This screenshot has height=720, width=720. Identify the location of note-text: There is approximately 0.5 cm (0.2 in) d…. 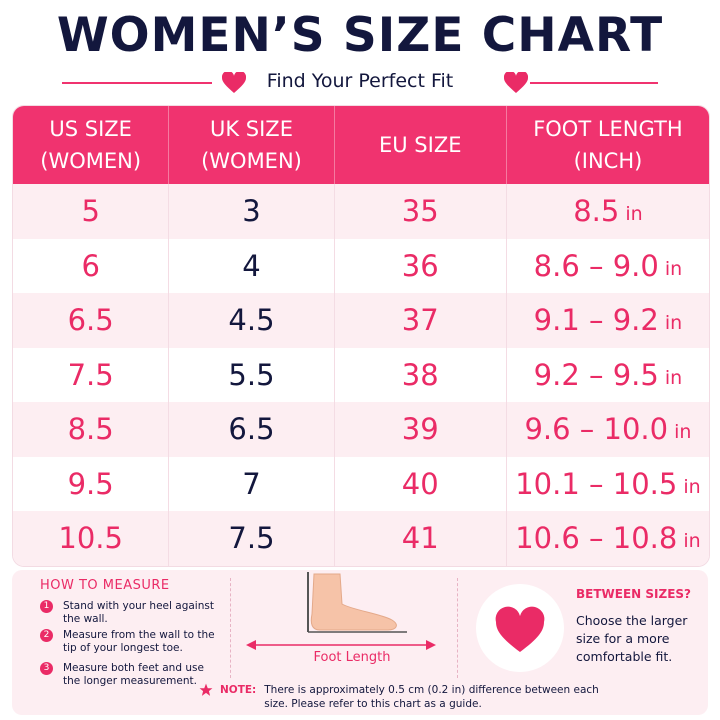
(431, 697).